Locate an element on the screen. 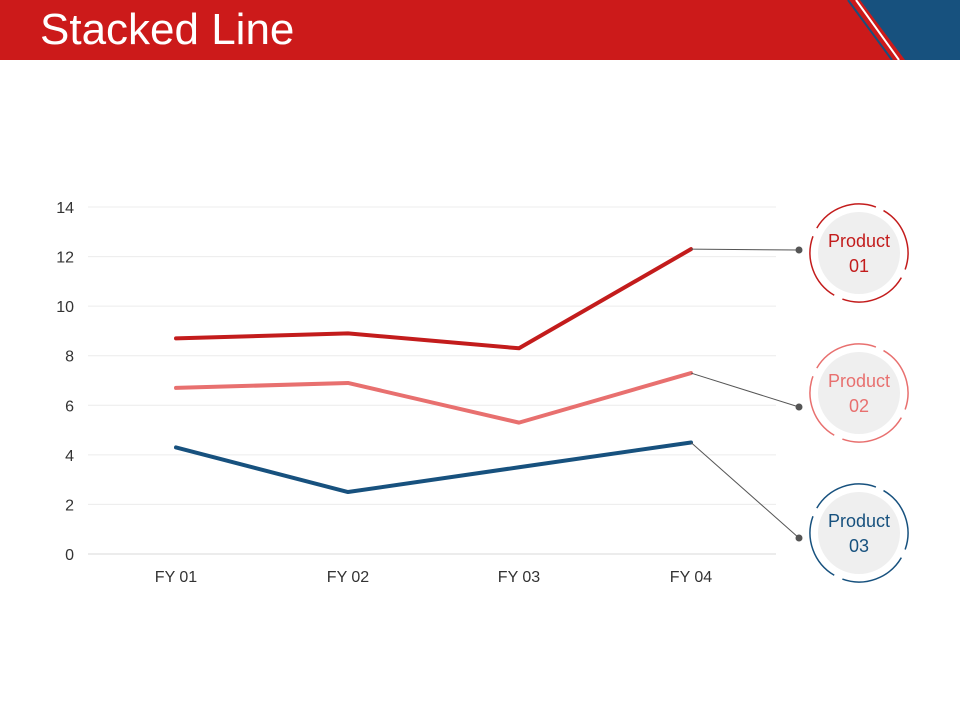 The image size is (960, 720). legend-label-line2: 02 is located at coordinates (859, 406).